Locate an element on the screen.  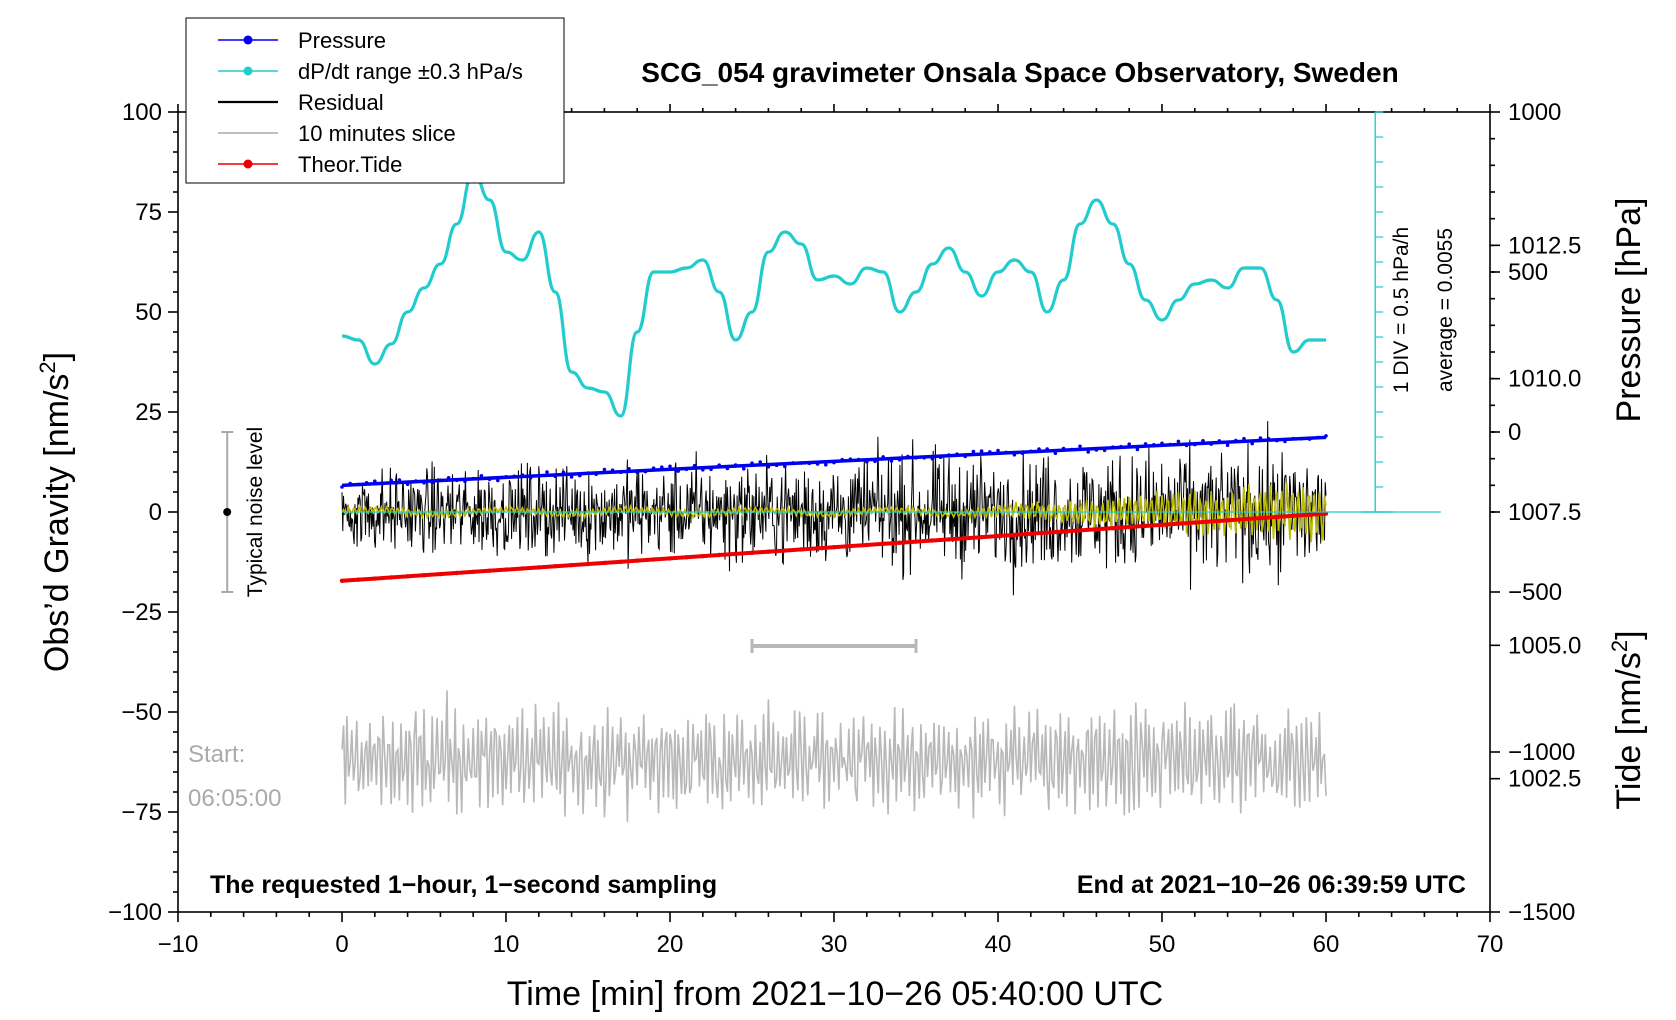
y-tick-label: −25 is located at coordinates (141, 612).